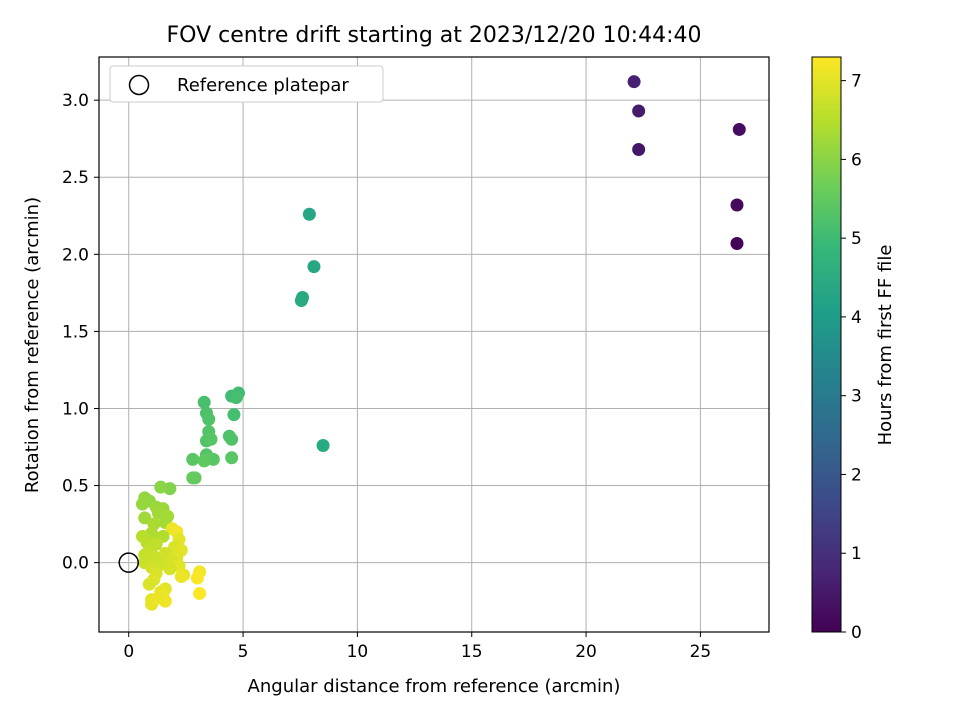 The width and height of the screenshot is (960, 720). I want to click on x-axis-ticks: 0 5 10 15 20 25, so click(417, 647).